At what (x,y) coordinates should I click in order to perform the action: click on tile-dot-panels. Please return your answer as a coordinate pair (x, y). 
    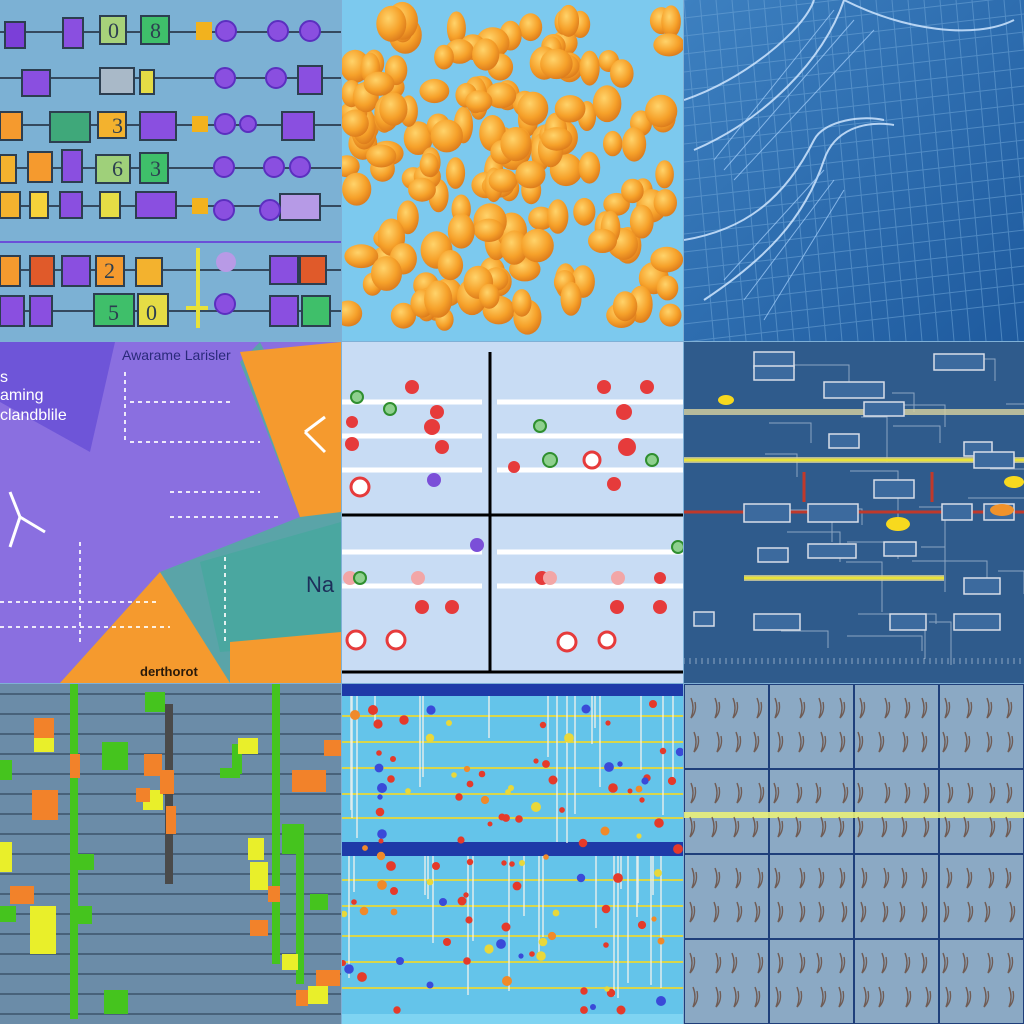
    Looking at the image, I should click on (512, 512).